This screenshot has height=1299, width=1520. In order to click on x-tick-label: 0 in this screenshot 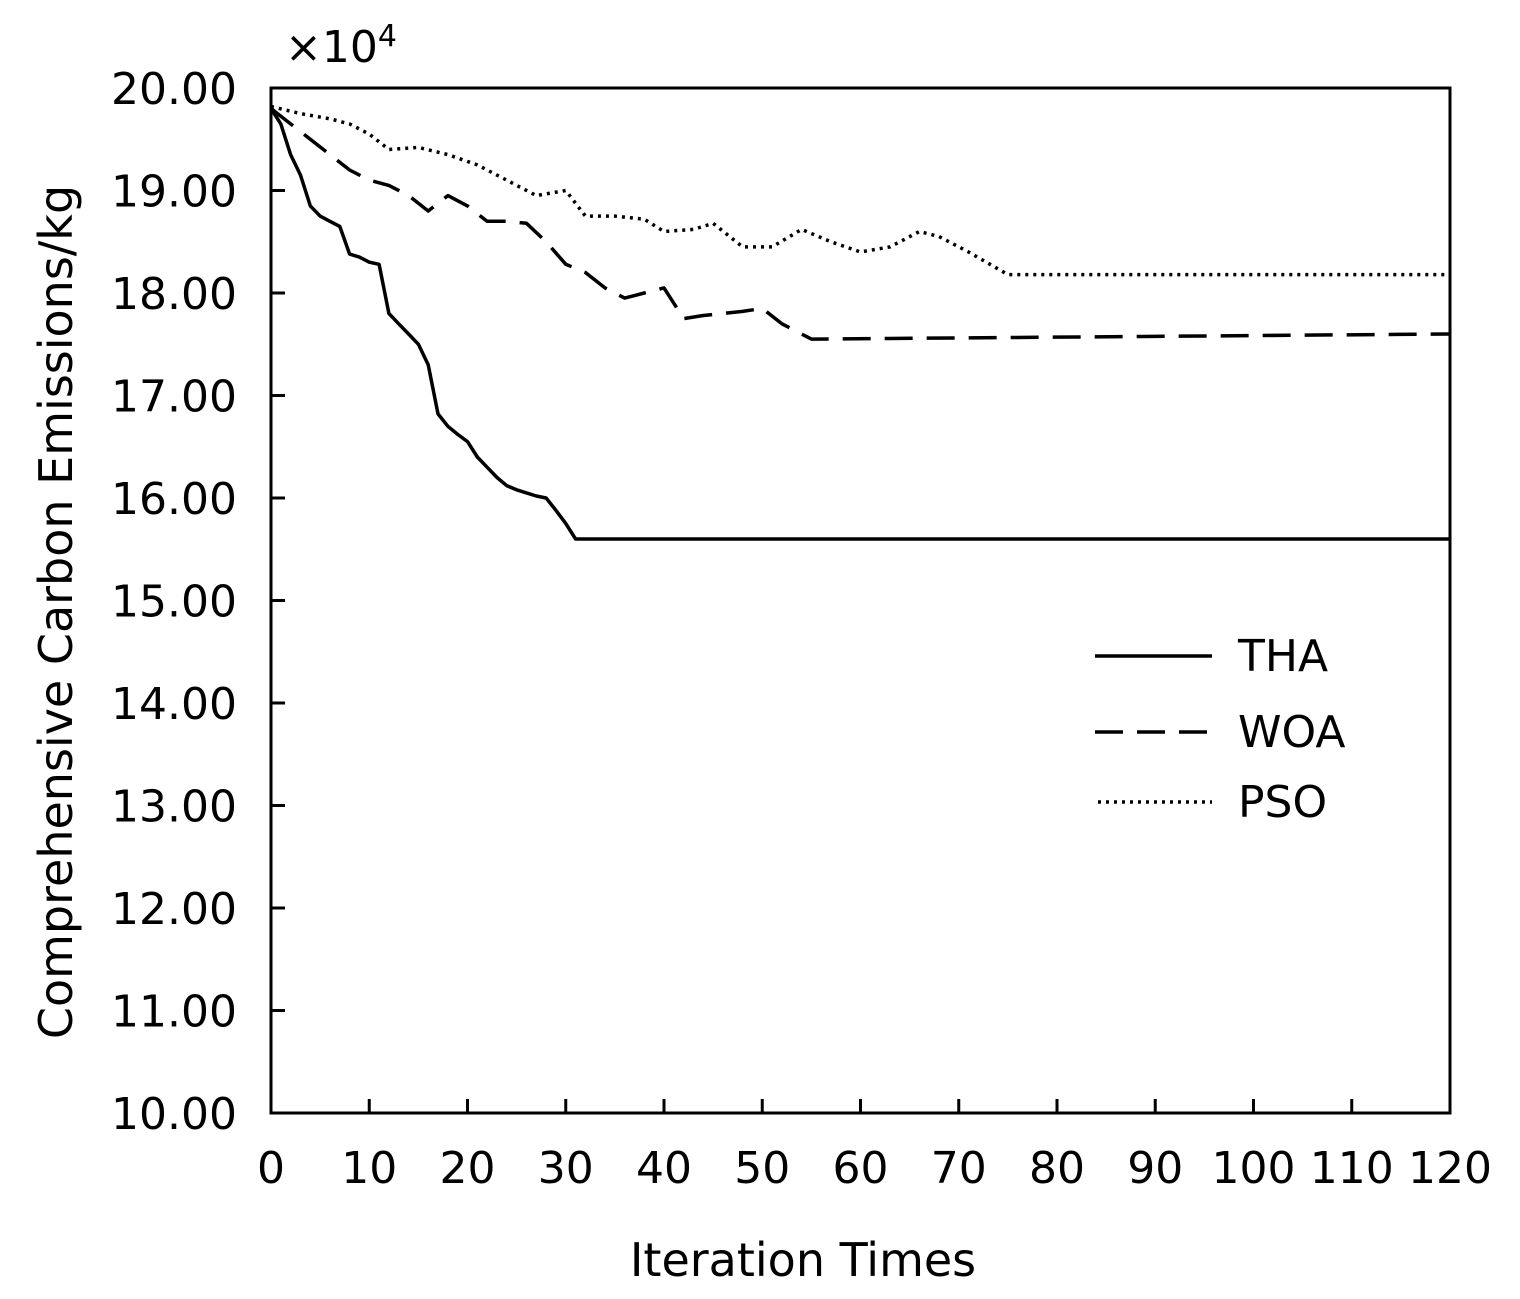, I will do `click(271, 1168)`.